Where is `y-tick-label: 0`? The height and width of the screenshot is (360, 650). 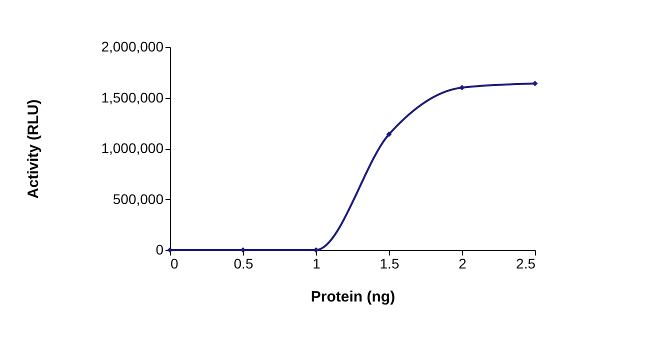
y-tick-label: 0 is located at coordinates (160, 250).